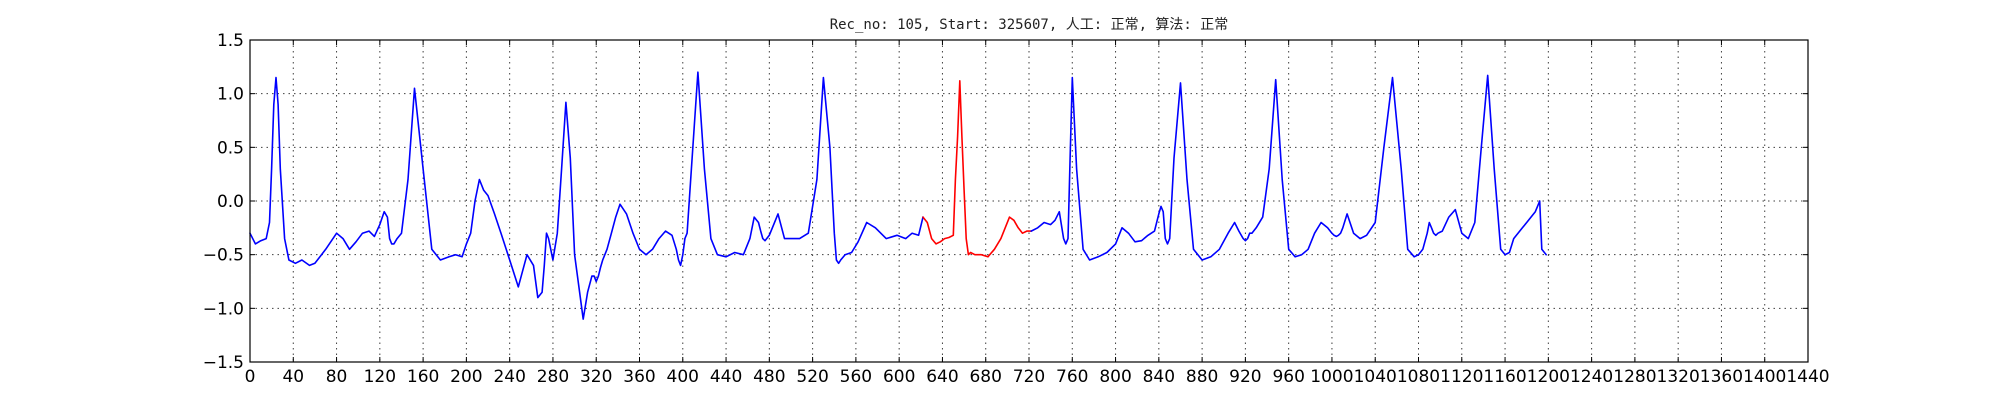 Image resolution: width=2000 pixels, height=400 pixels. What do you see at coordinates (899, 377) in the screenshot?
I see `x-tick-label: 600` at bounding box center [899, 377].